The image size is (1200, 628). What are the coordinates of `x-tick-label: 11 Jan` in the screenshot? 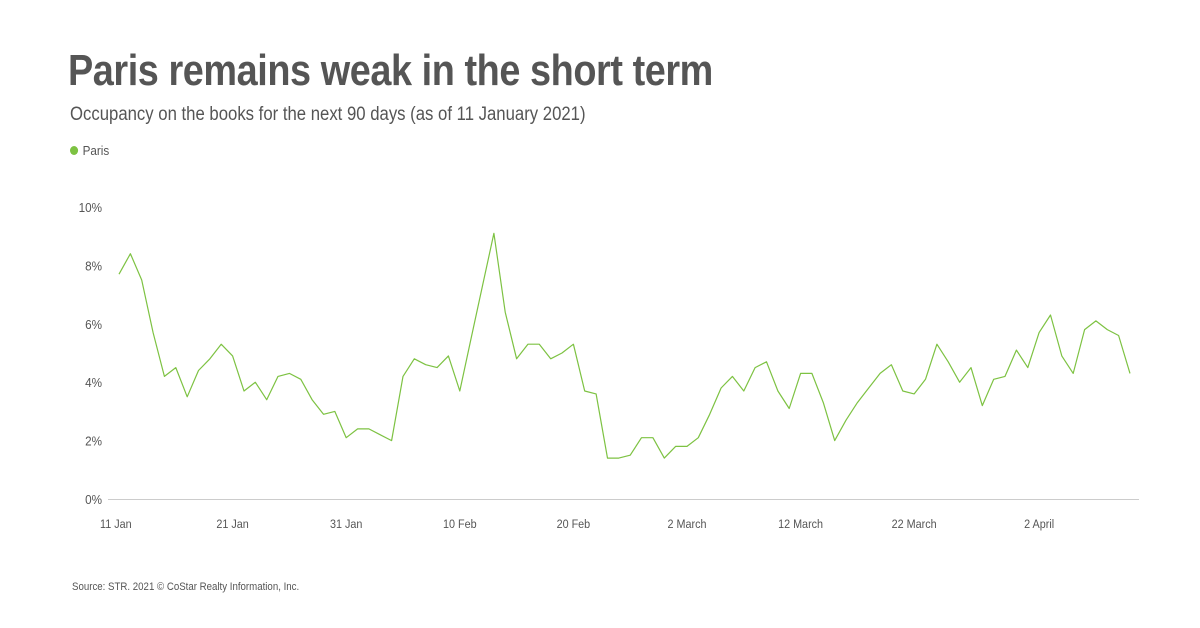 It's located at (116, 525).